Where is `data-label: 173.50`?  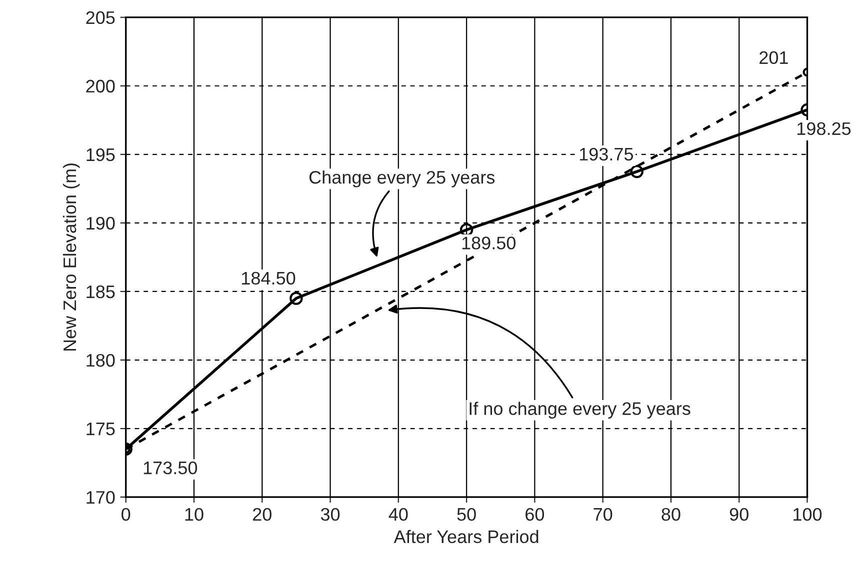 data-label: 173.50 is located at coordinates (171, 468).